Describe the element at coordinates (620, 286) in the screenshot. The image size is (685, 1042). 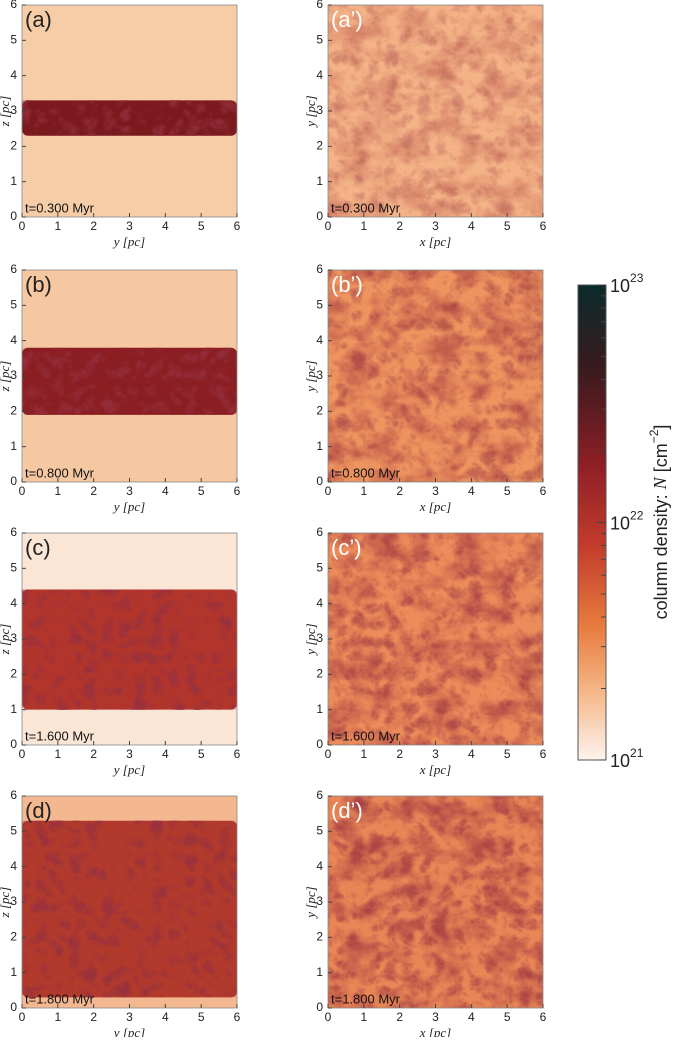
I see `tick-base: 10` at that location.